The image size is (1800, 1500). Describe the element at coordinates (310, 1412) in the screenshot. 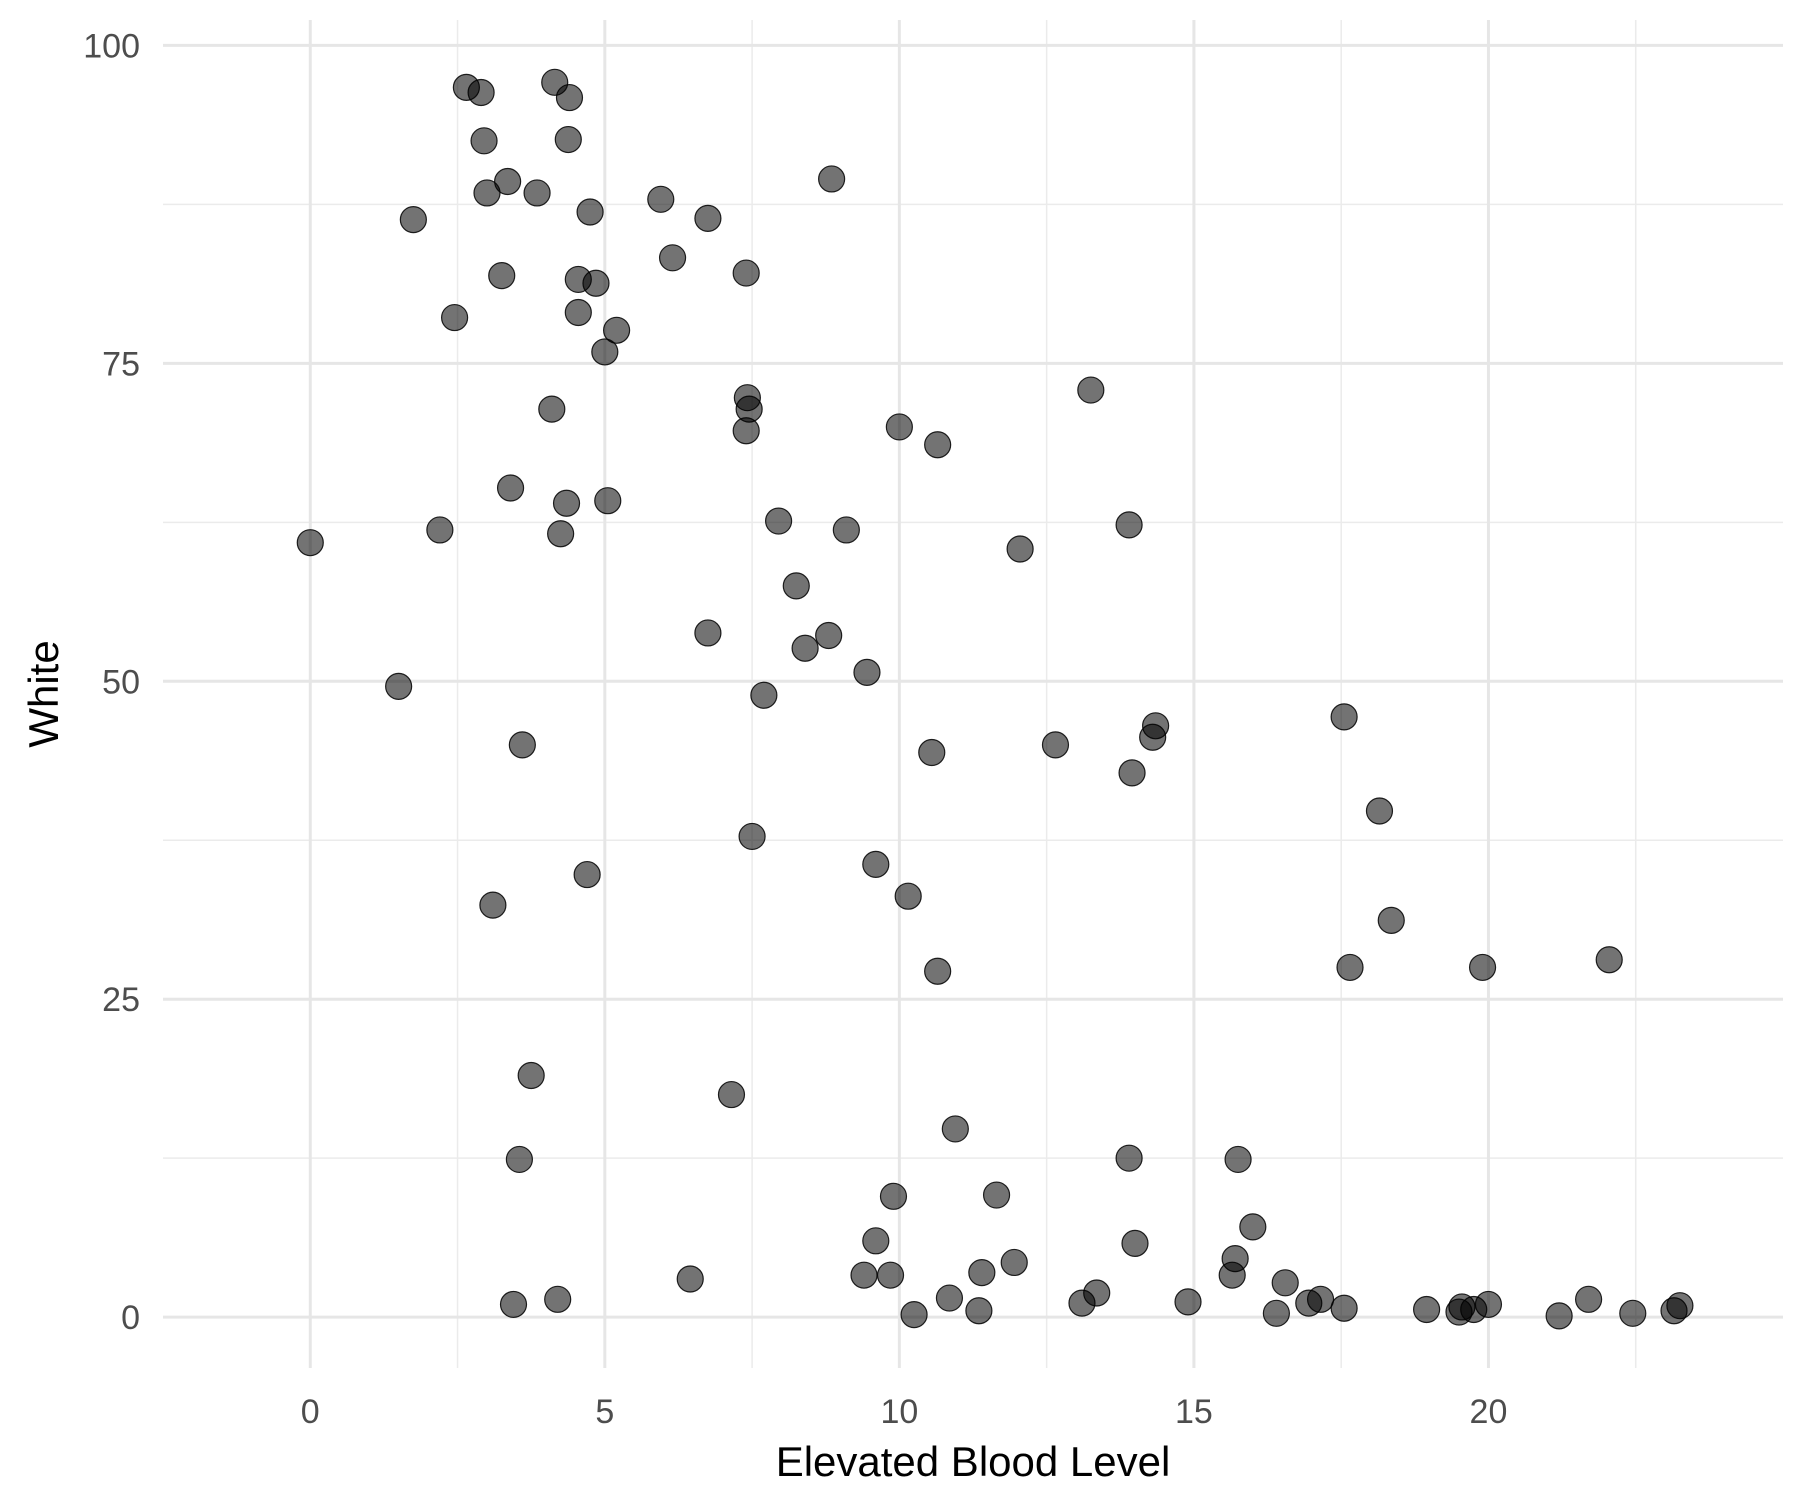

I see `x-tick-label: 0` at that location.